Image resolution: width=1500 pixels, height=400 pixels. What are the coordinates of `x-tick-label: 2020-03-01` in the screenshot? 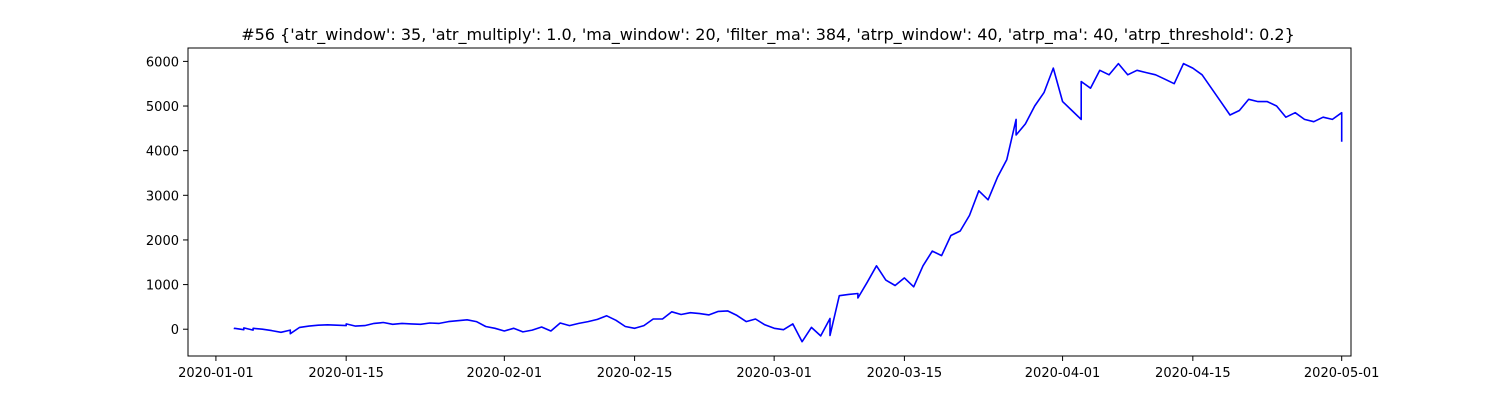 It's located at (774, 373).